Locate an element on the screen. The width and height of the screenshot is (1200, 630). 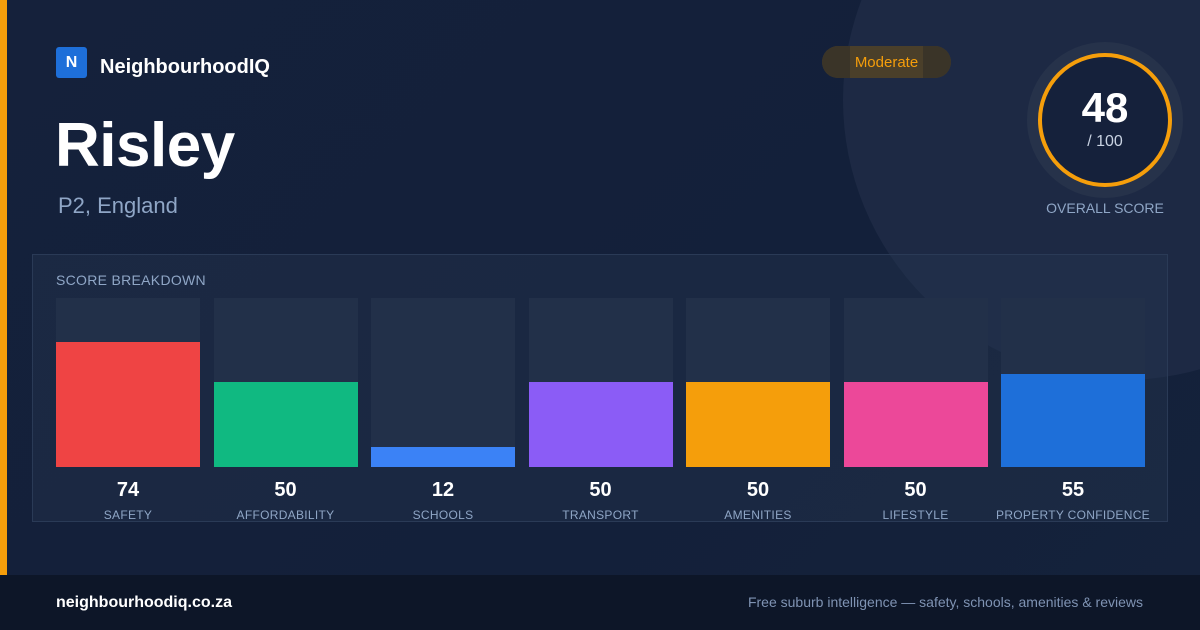
bar-category-label: PROPERTY CONFIDENCE is located at coordinates (1073, 515).